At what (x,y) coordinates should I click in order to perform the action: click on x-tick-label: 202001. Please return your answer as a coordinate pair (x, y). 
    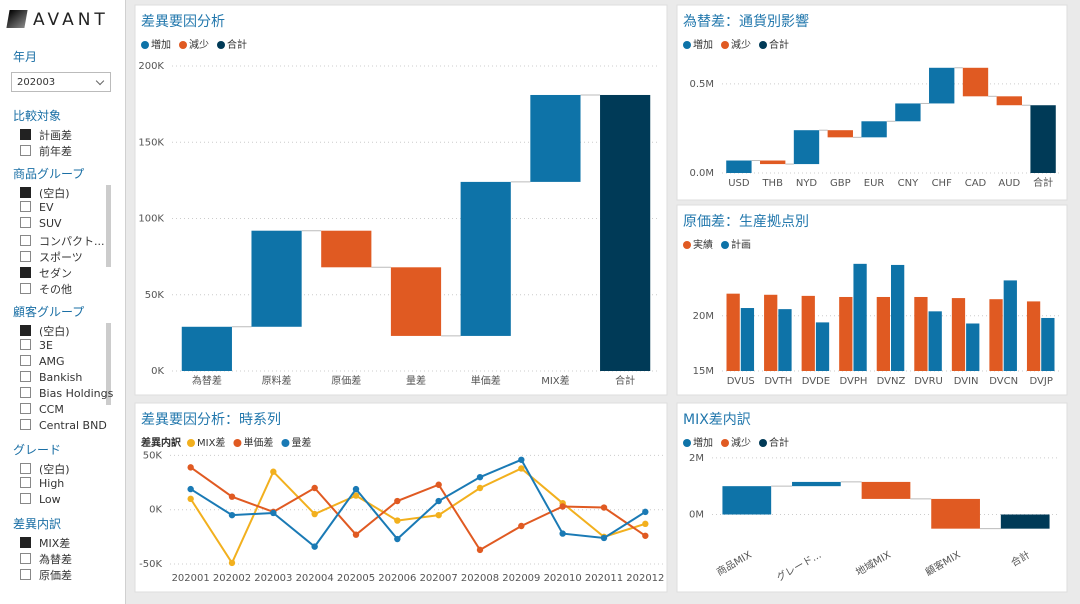
    Looking at the image, I should click on (191, 578).